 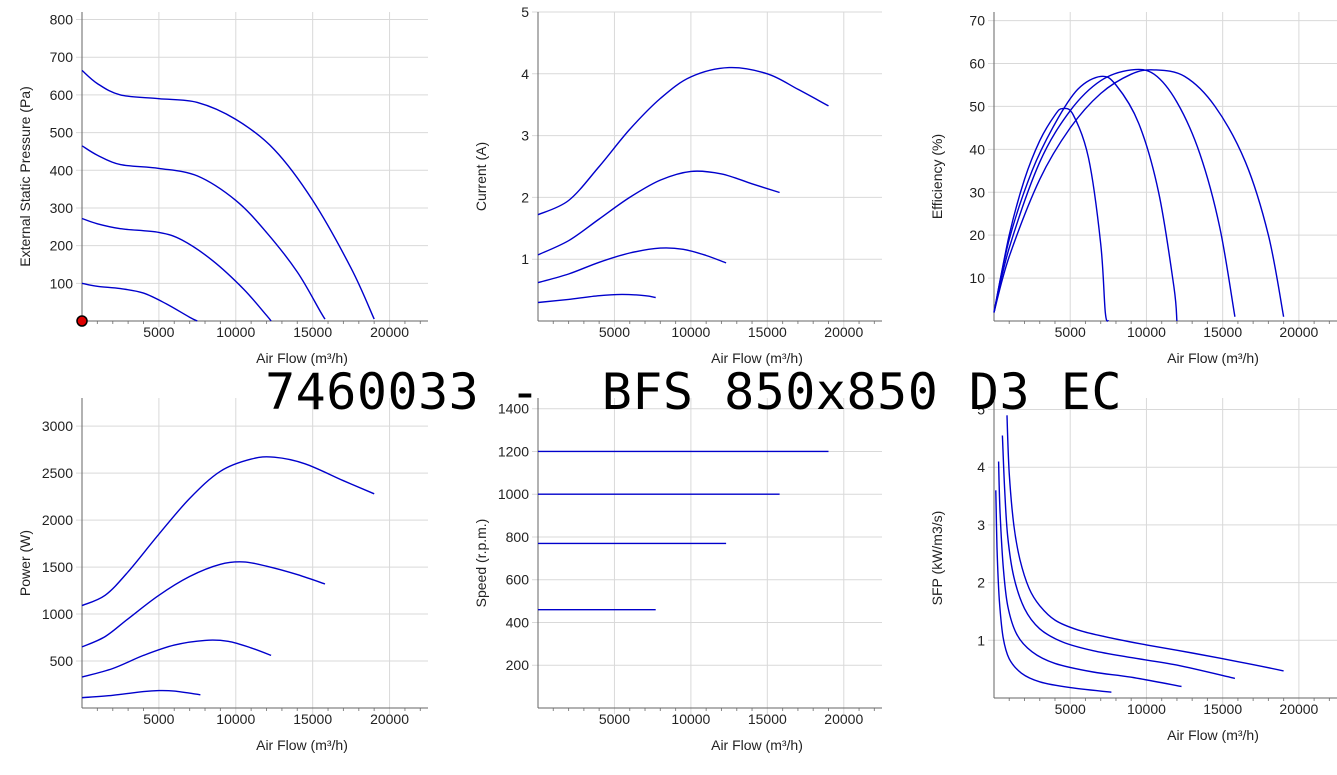 What do you see at coordinates (513, 451) in the screenshot?
I see `y-tick-label: 1200` at bounding box center [513, 451].